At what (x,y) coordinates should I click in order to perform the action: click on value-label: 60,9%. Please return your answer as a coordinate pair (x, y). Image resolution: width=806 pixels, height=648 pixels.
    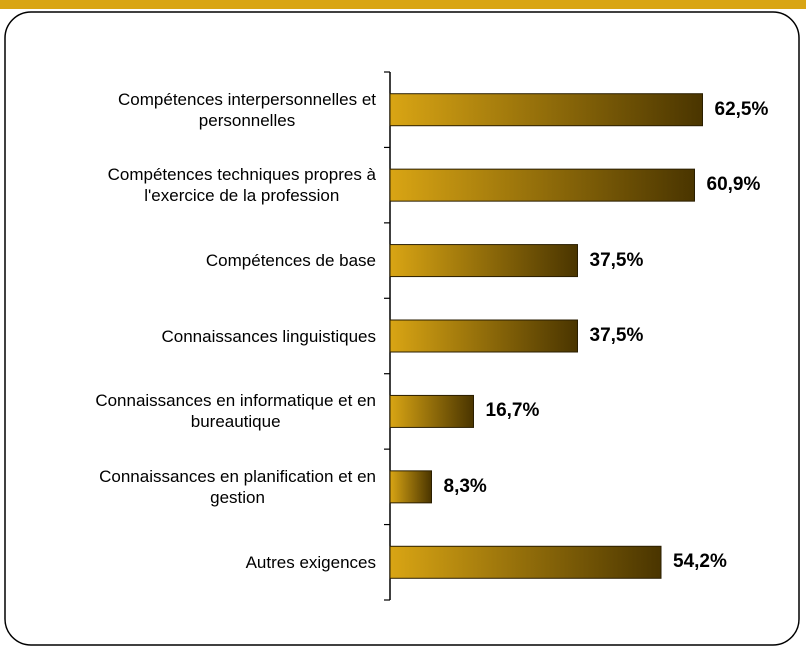
    Looking at the image, I should click on (734, 185).